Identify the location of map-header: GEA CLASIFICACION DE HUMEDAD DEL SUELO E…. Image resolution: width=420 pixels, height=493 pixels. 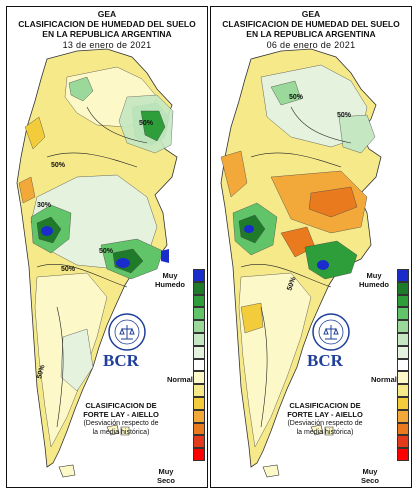
(311, 30).